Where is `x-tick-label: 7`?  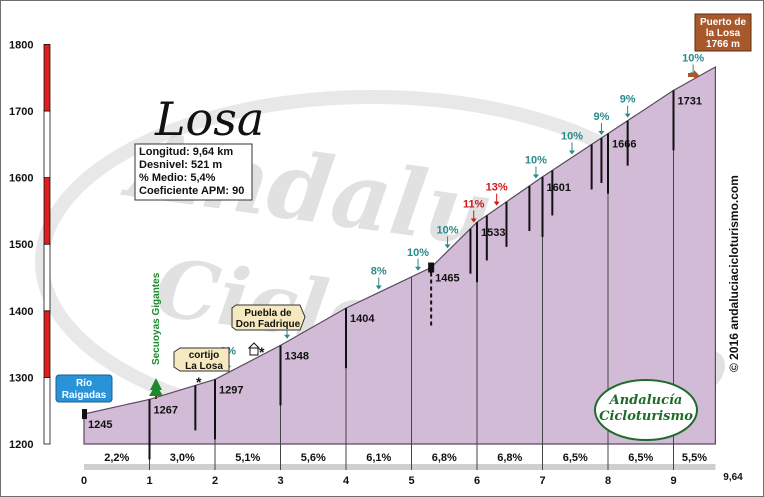 x-tick-label: 7 is located at coordinates (542, 481).